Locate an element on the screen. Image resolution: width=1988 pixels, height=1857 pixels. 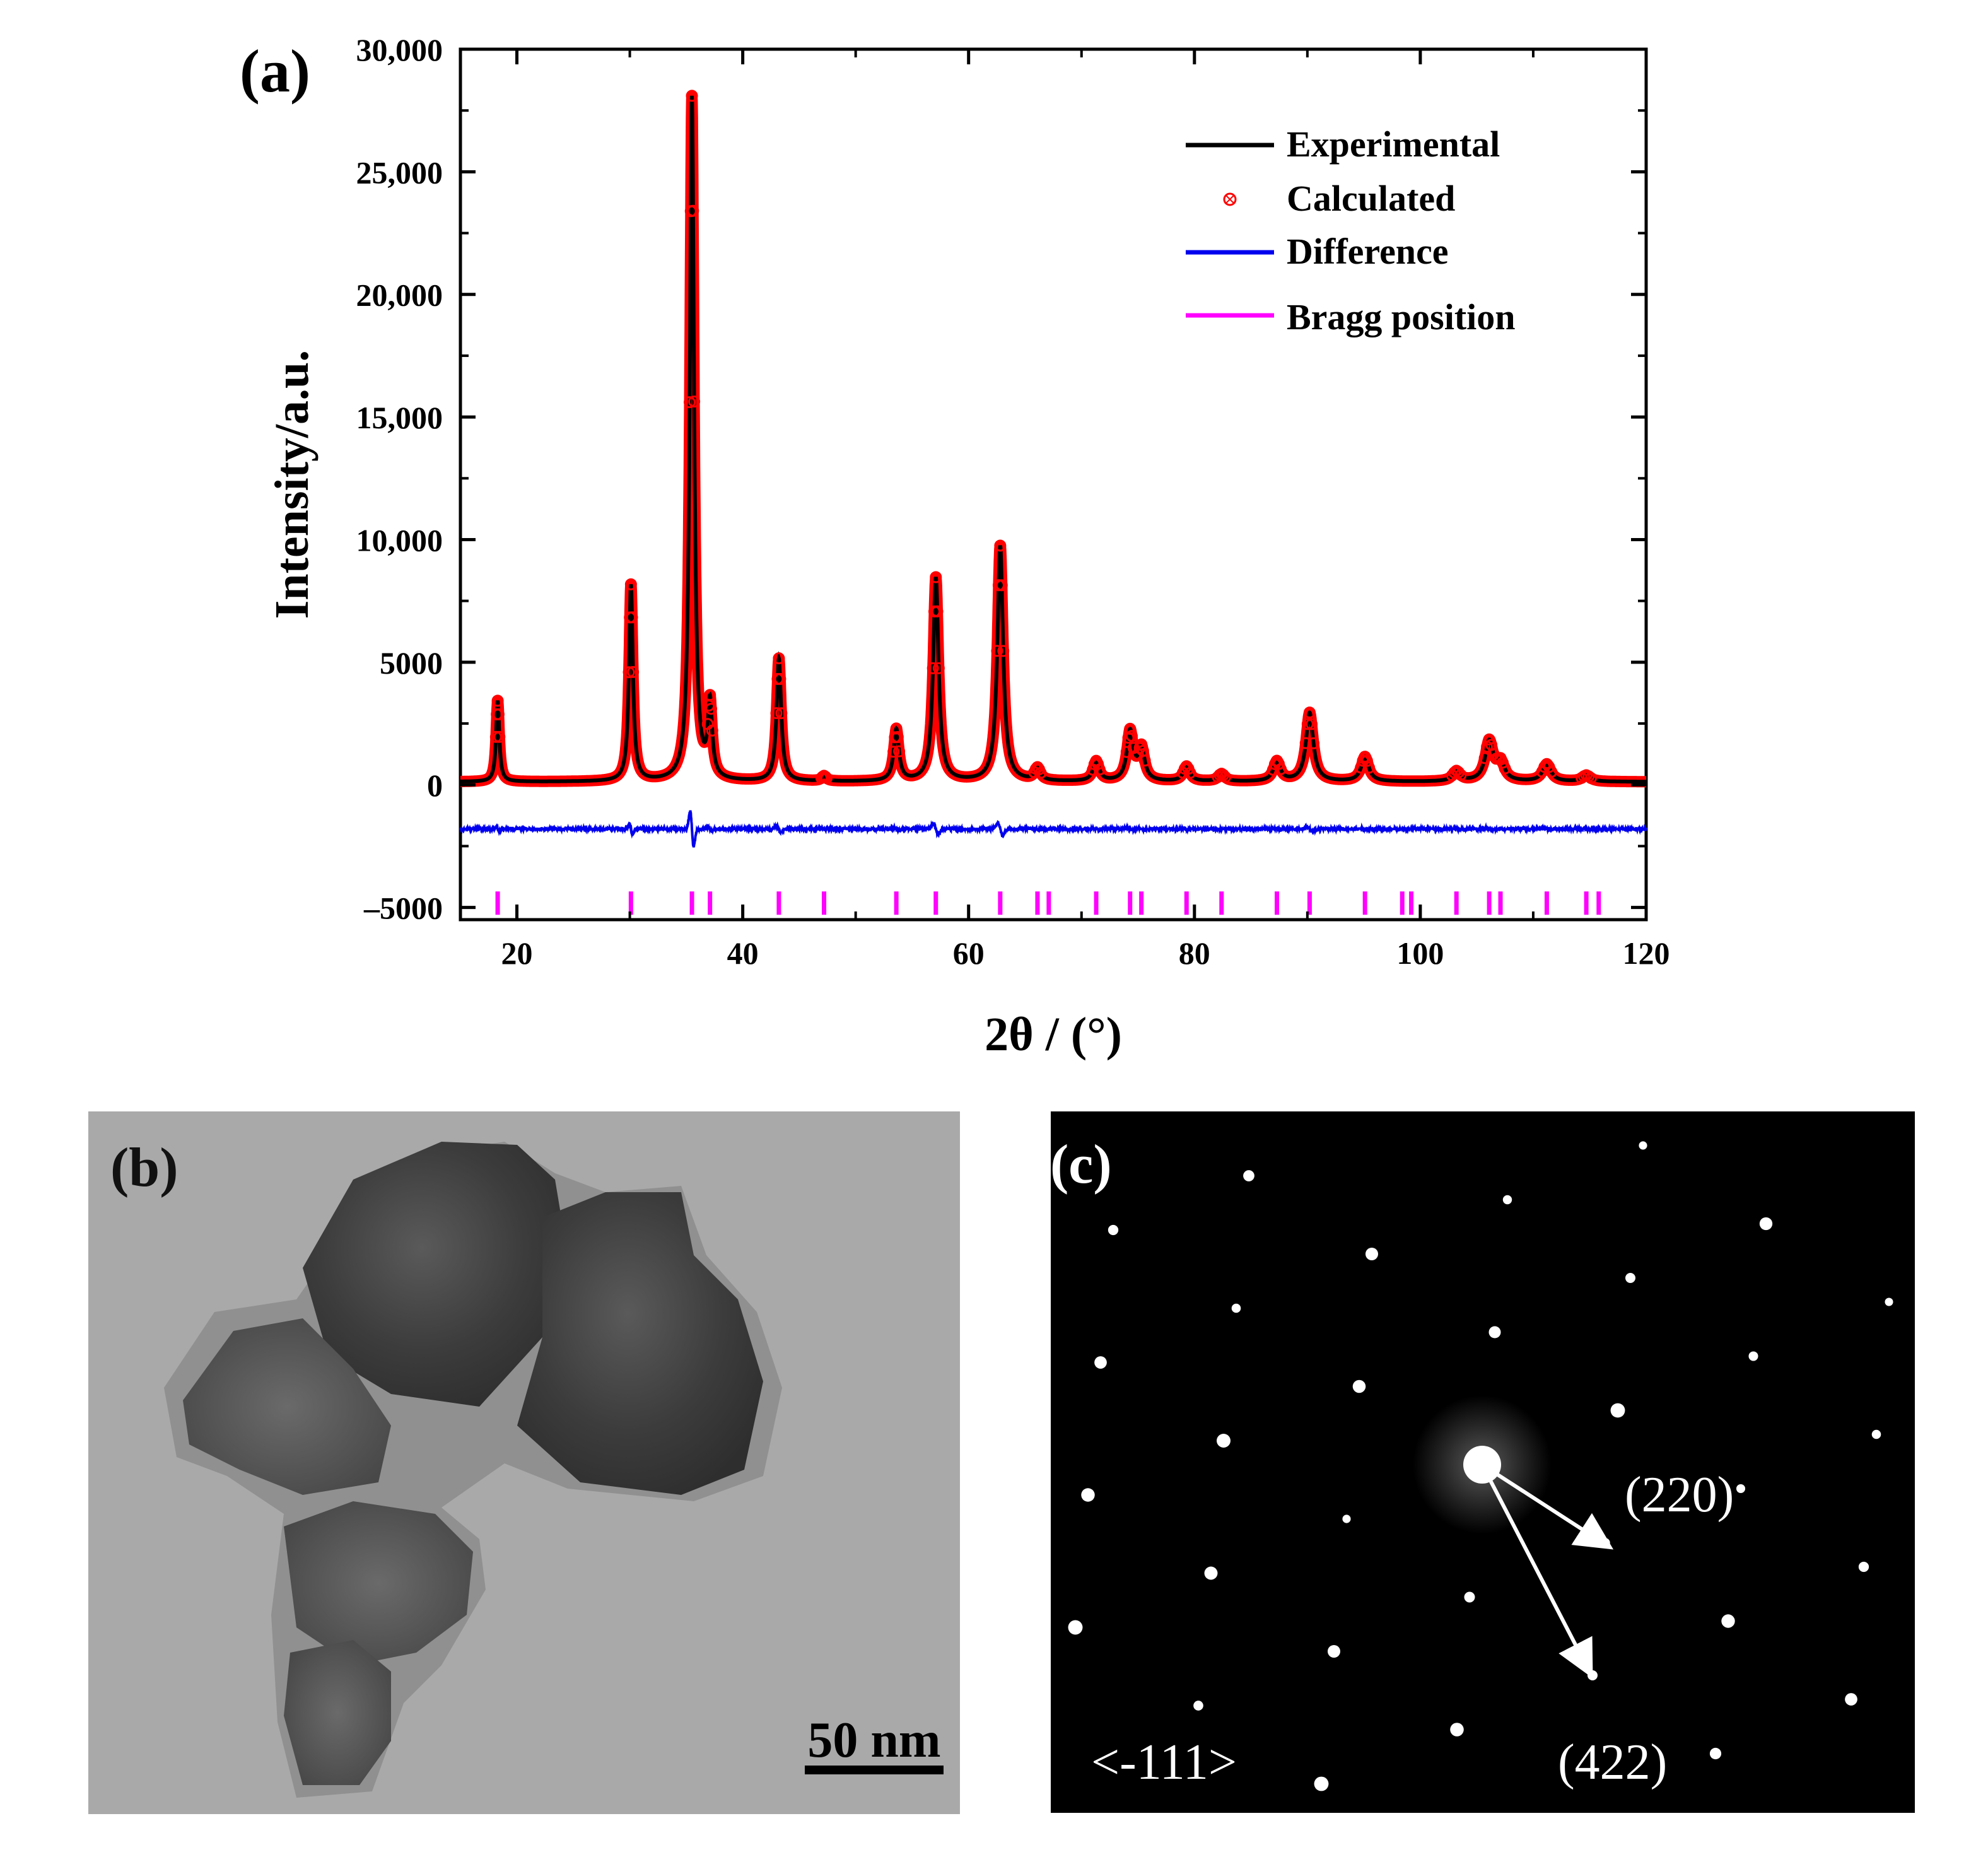
y-tick-label: 10,000 is located at coordinates (399, 540).